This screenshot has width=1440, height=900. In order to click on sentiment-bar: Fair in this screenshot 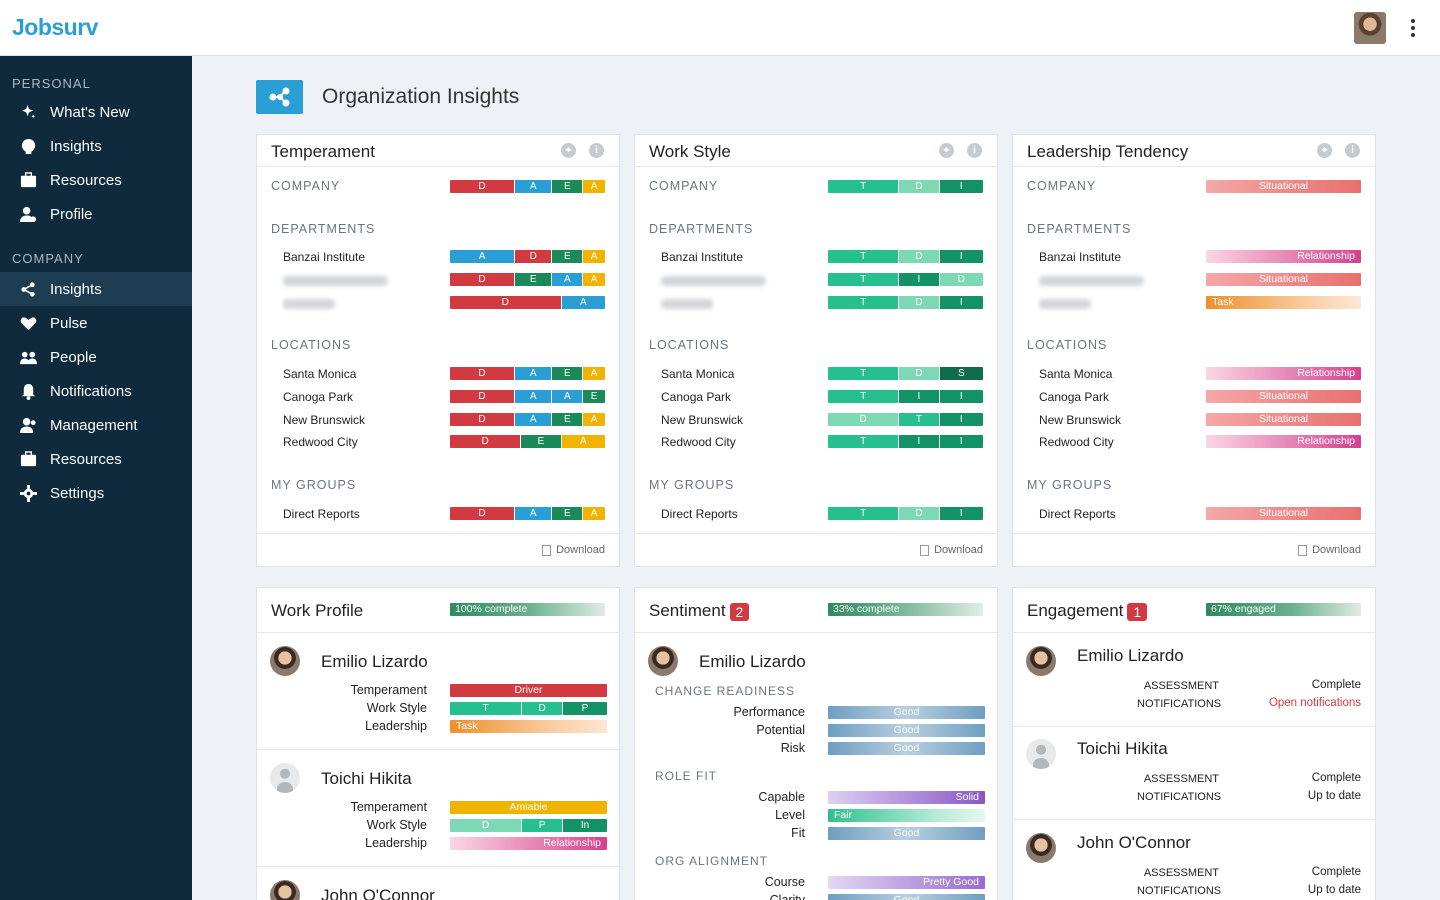, I will do `click(906, 815)`.